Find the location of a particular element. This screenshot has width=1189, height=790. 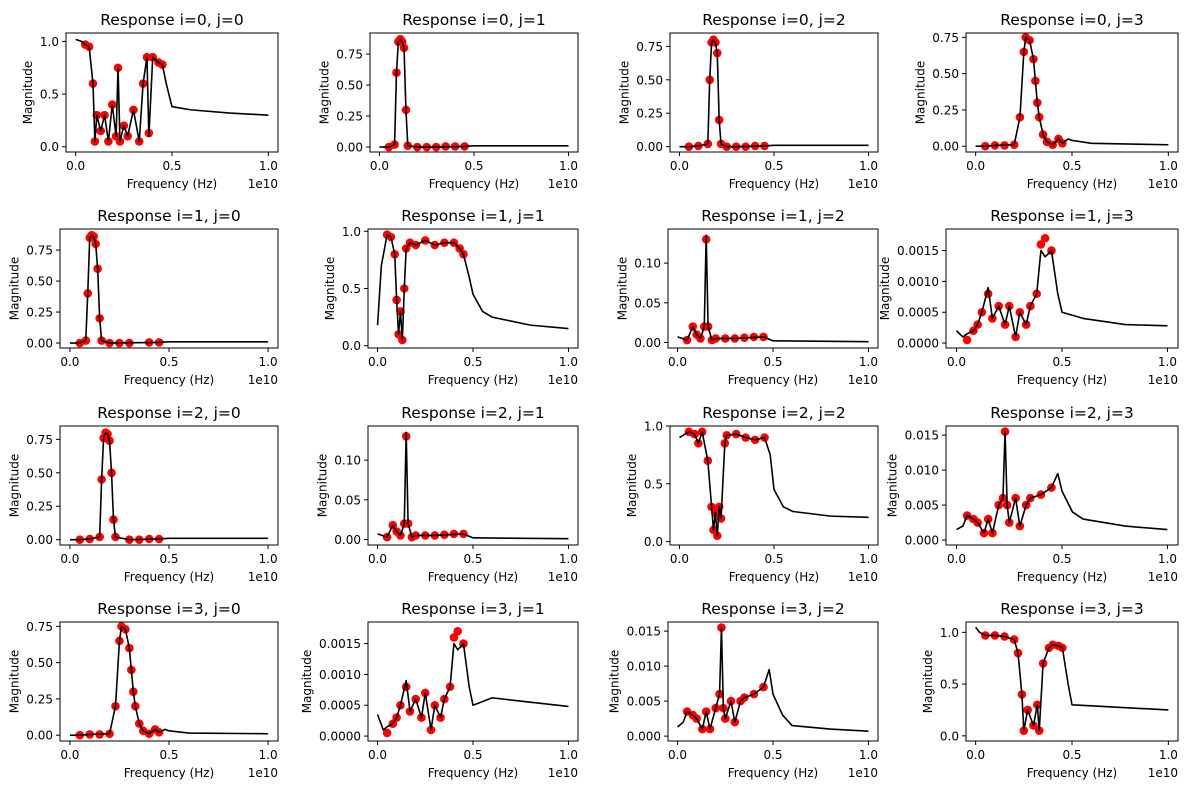

y-tick-label: 0.005 is located at coordinates (644, 702).